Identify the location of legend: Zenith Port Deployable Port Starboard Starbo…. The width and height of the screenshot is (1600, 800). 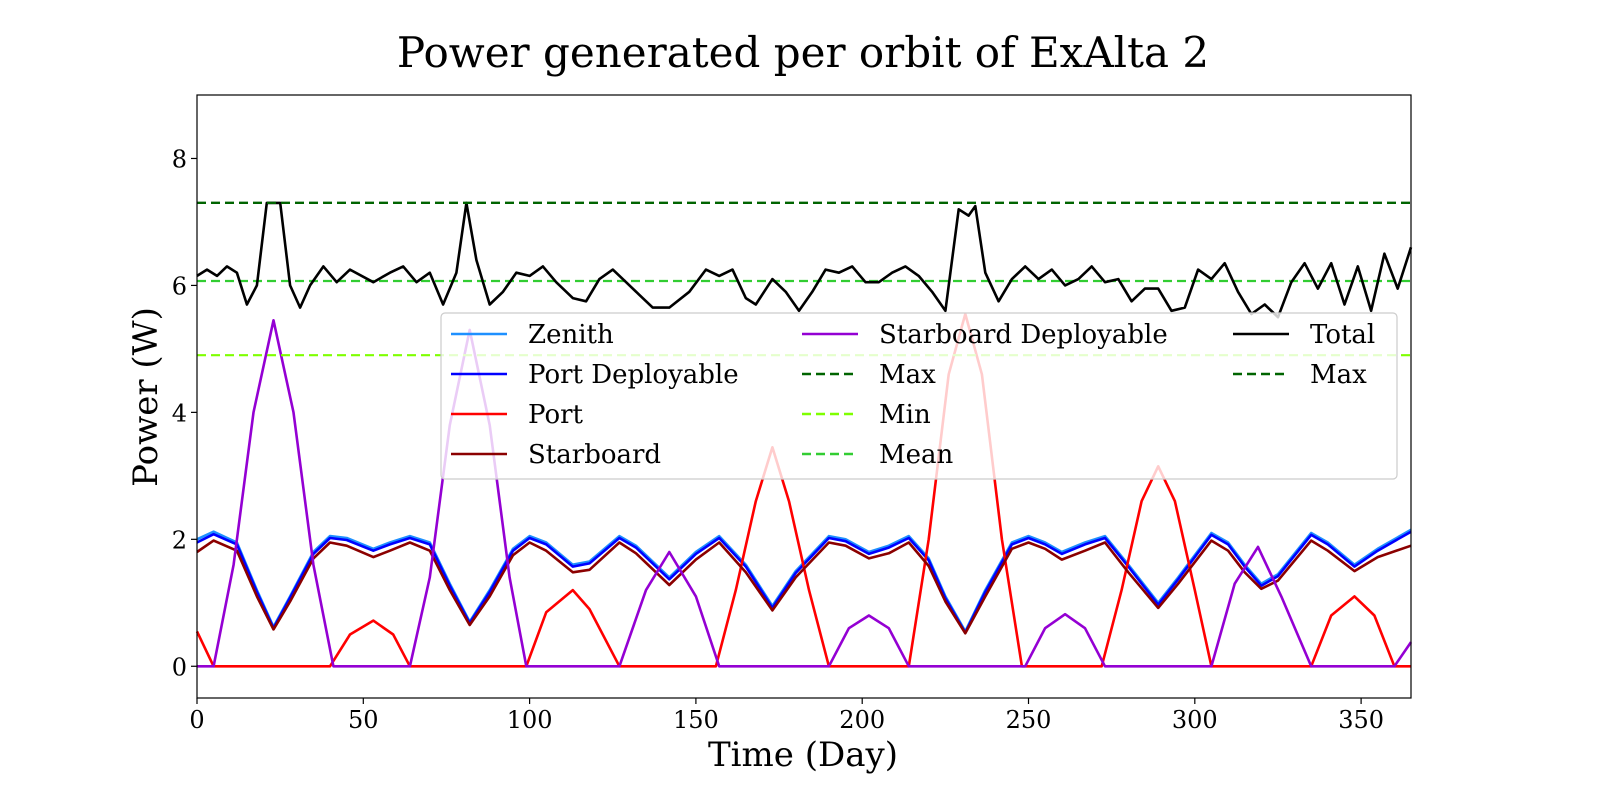
(919, 396).